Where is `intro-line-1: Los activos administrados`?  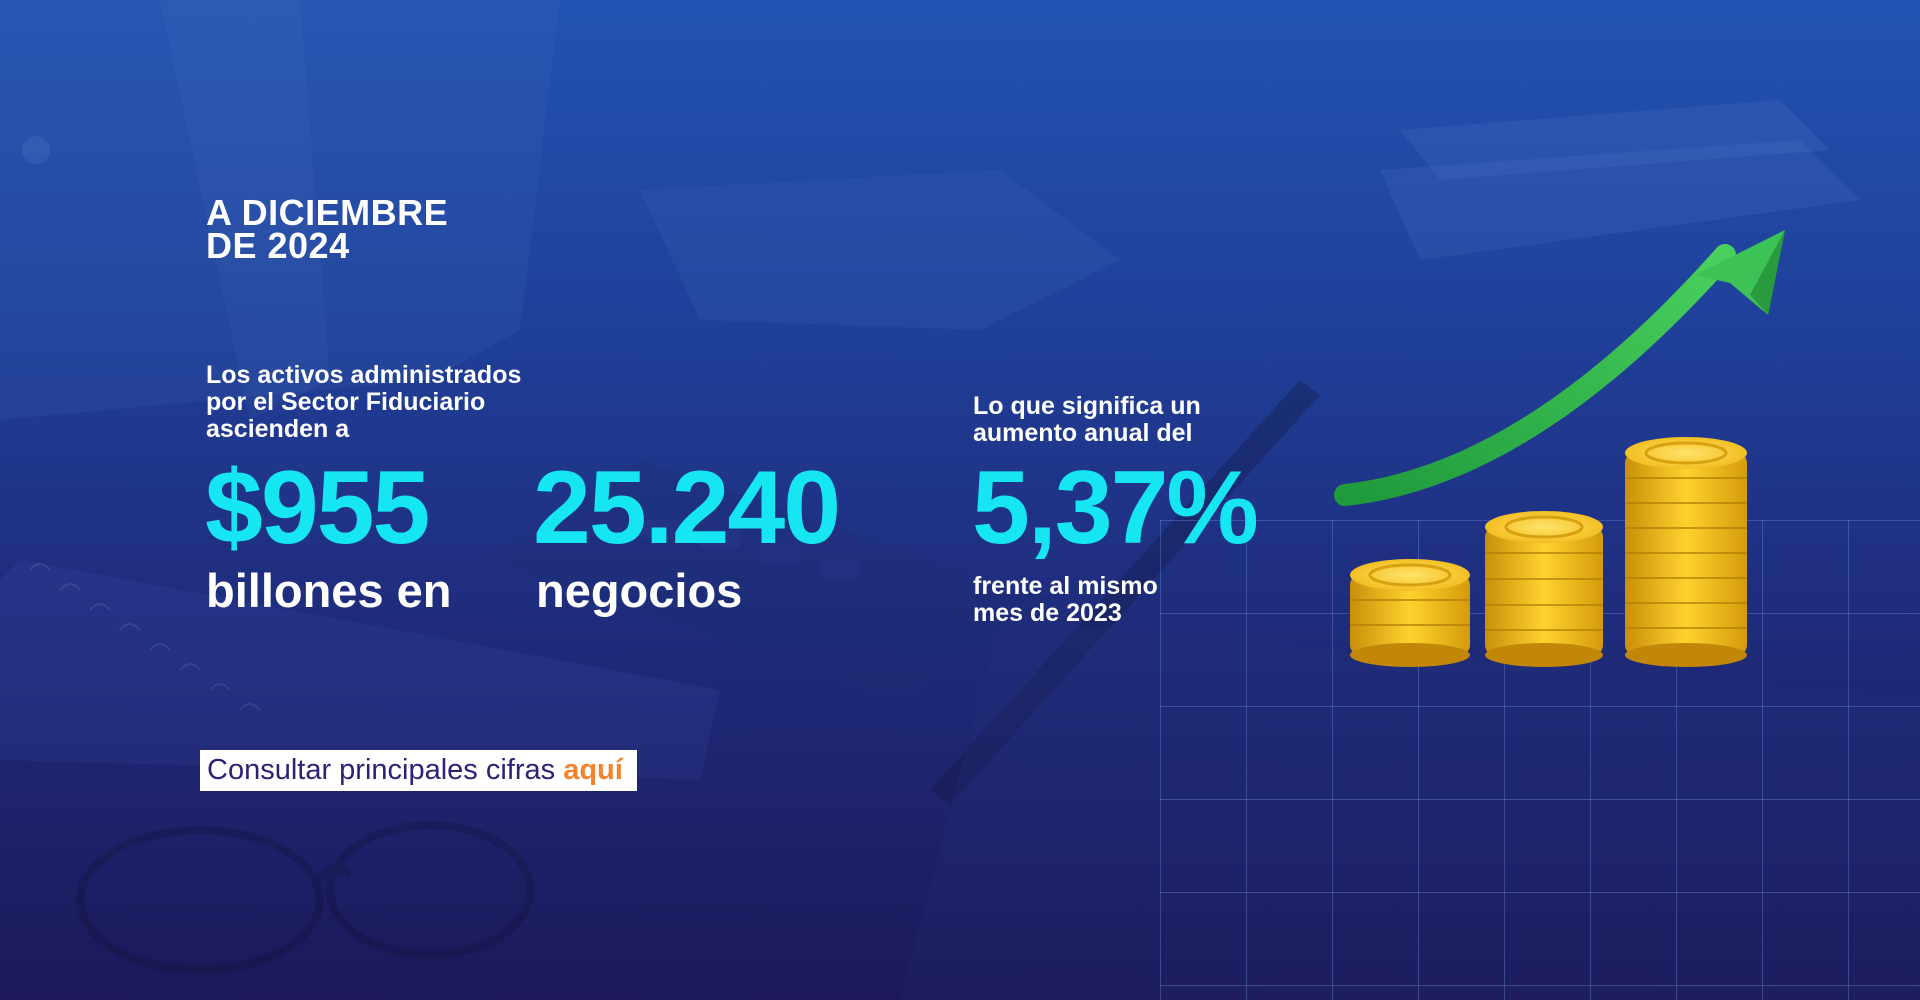 intro-line-1: Los activos administrados is located at coordinates (364, 375).